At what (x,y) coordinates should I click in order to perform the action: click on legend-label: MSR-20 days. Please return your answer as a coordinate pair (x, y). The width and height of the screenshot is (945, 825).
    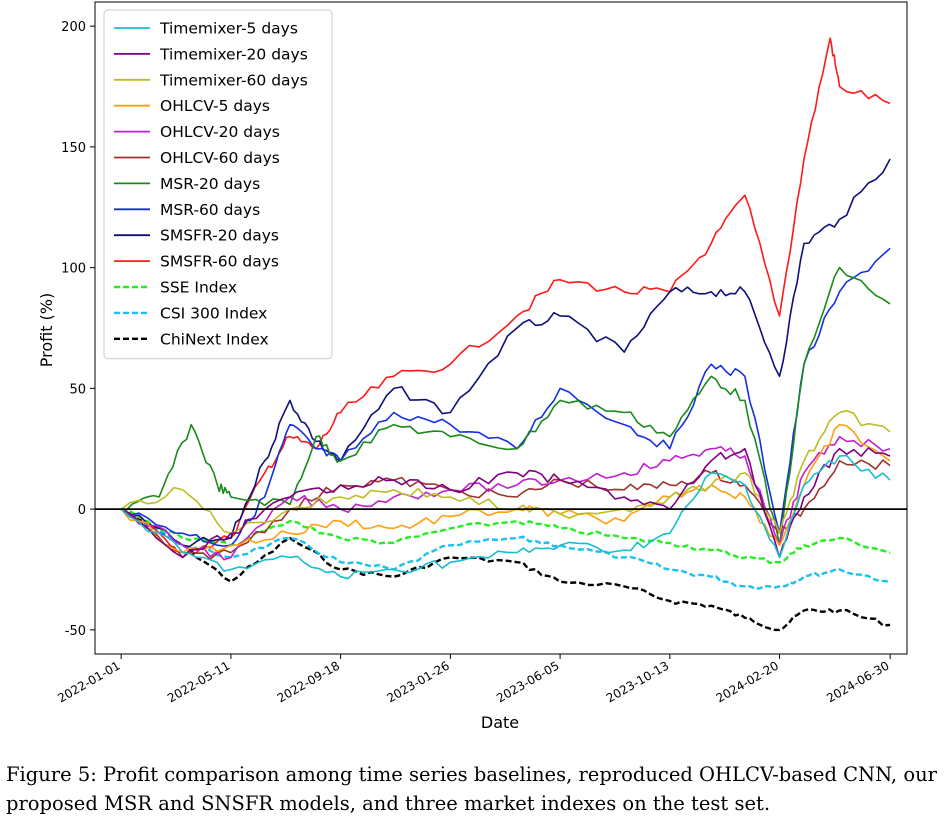
    Looking at the image, I should click on (210, 184).